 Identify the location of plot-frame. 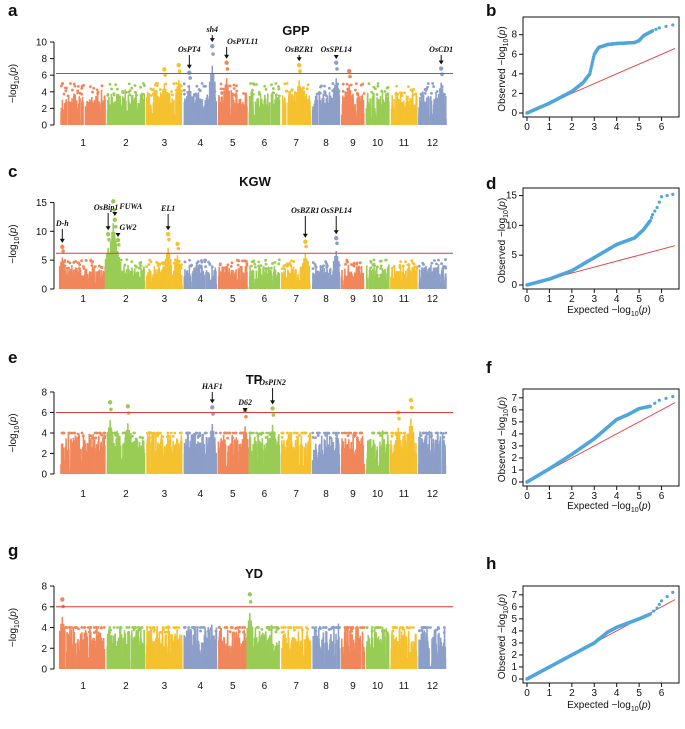
(601, 67).